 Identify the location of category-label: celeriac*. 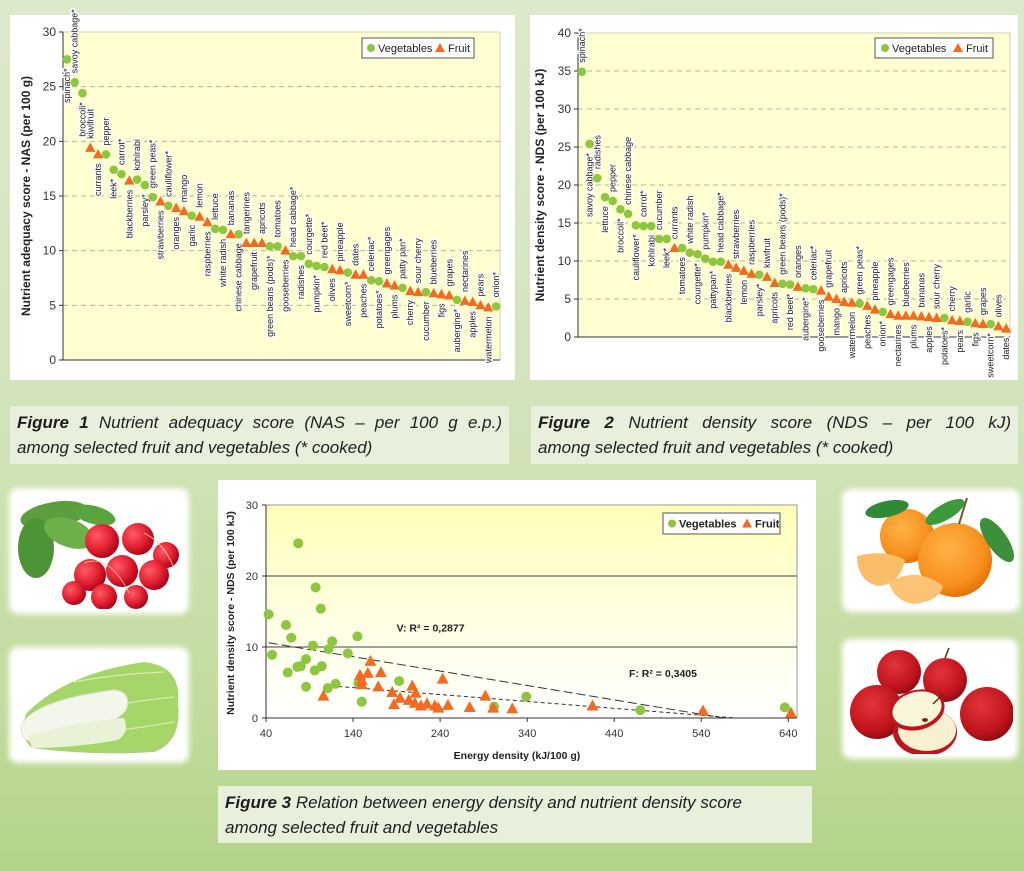
(813, 262).